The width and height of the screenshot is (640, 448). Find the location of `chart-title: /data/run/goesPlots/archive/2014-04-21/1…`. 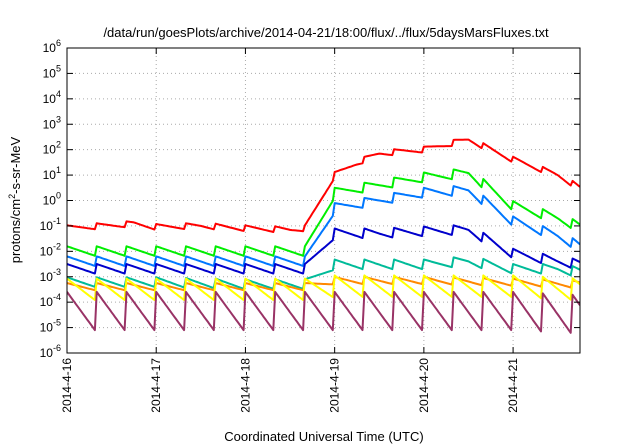

chart-title: /data/run/goesPlots/archive/2014-04-21/1… is located at coordinates (326, 32).